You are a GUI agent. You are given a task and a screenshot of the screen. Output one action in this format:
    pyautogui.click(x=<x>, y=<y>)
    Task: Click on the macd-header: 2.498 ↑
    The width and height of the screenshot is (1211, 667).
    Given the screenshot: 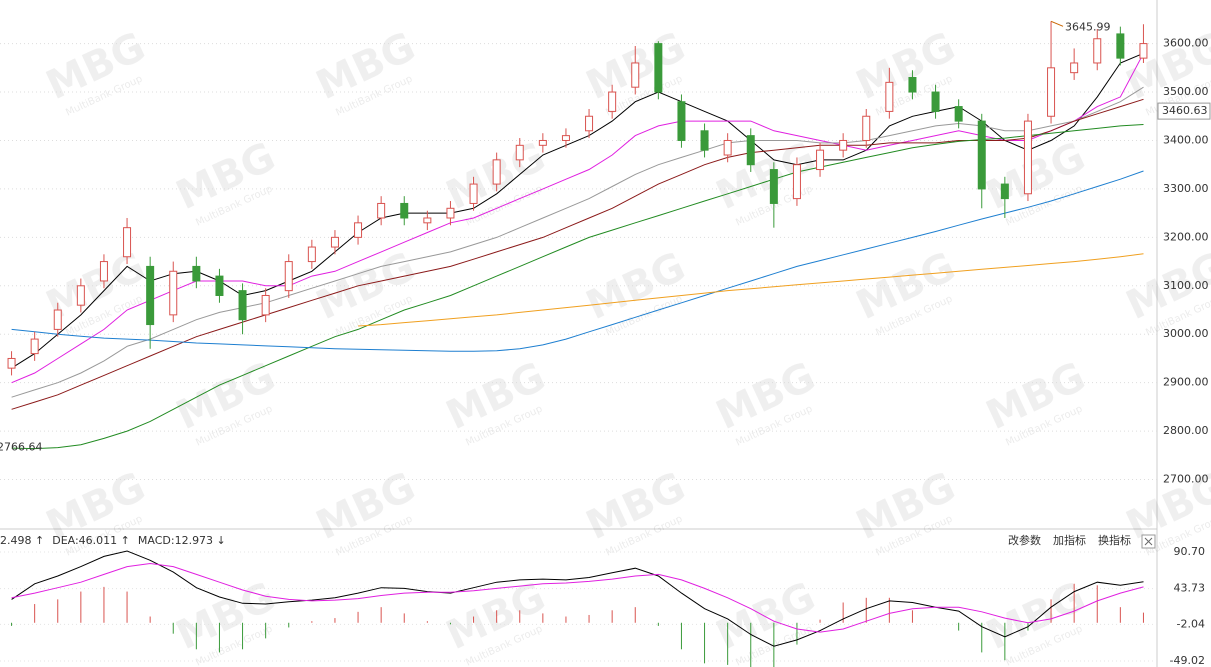 What is the action you would take?
    pyautogui.click(x=22, y=540)
    